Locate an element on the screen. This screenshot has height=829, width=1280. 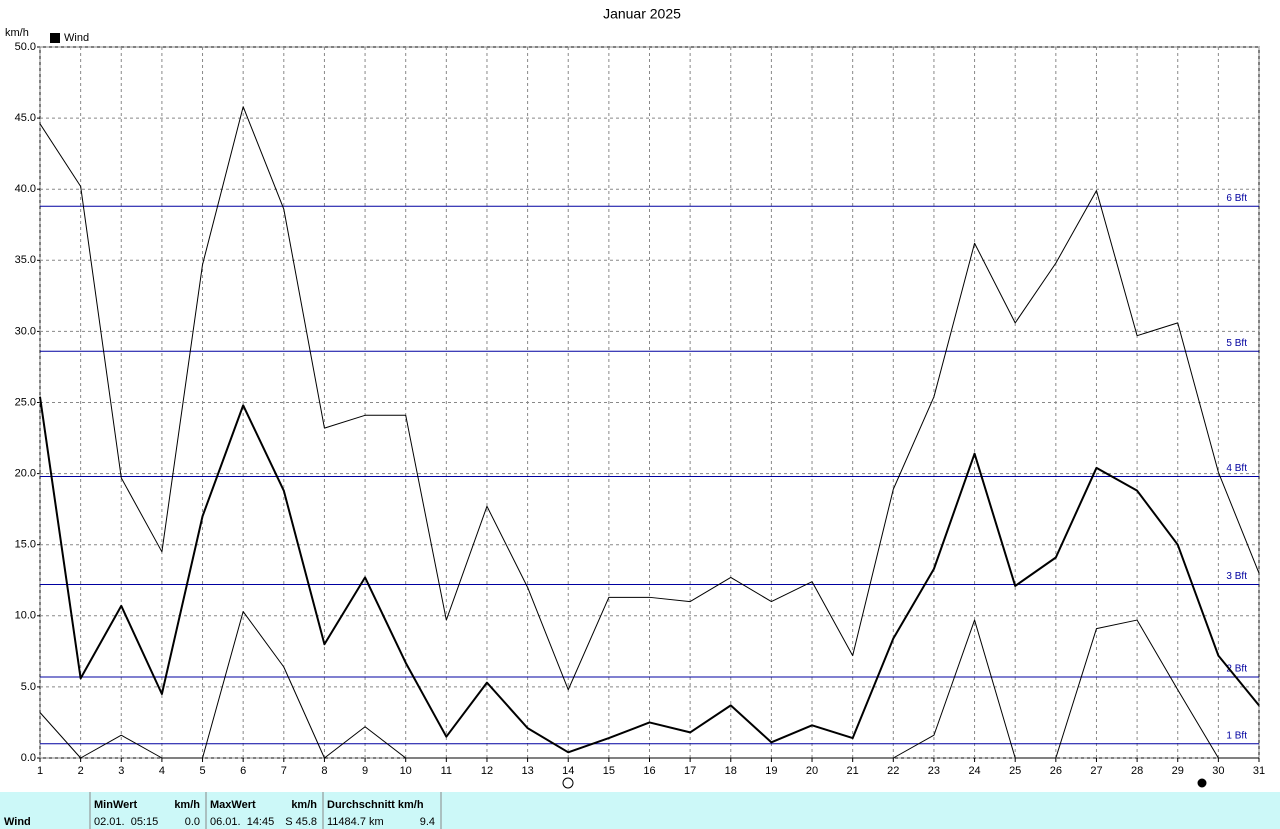
y-axis-label: km/h is located at coordinates (17, 33).